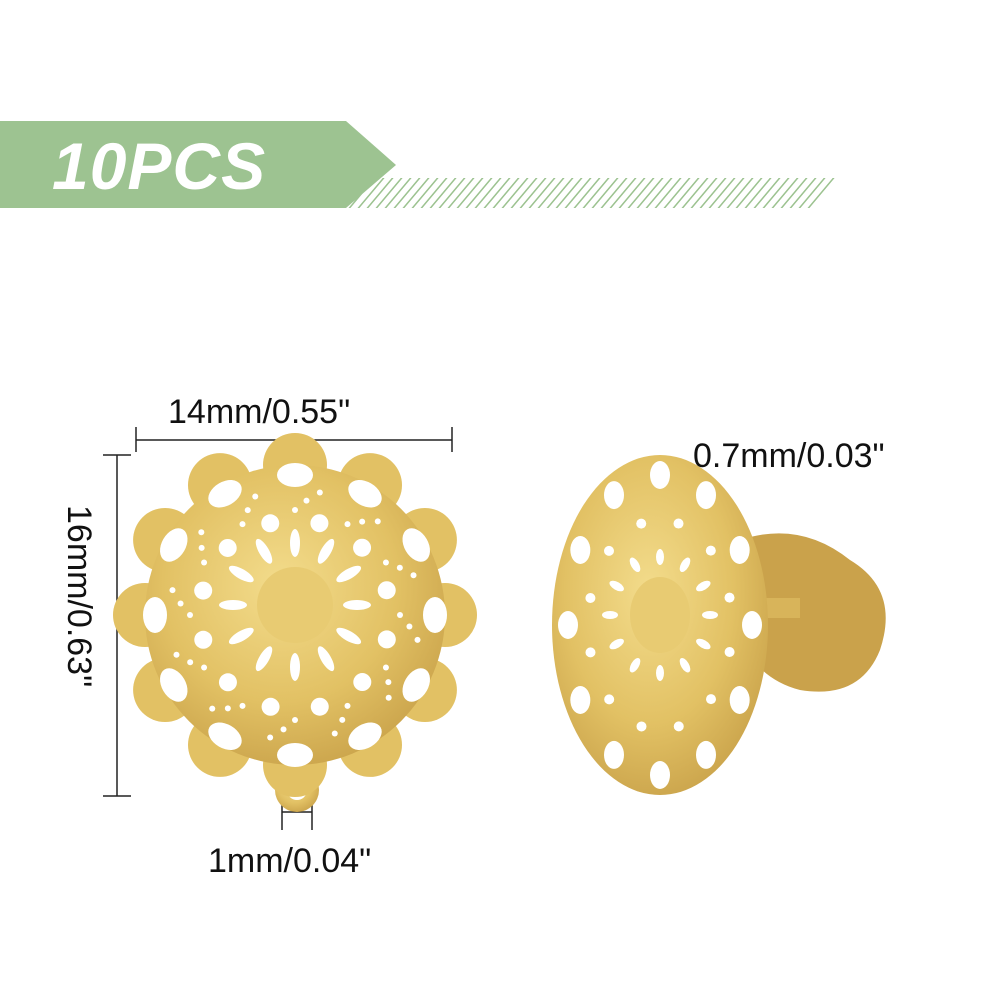  What do you see at coordinates (159, 166) in the screenshot?
I see `quantity-badge: 10PCS` at bounding box center [159, 166].